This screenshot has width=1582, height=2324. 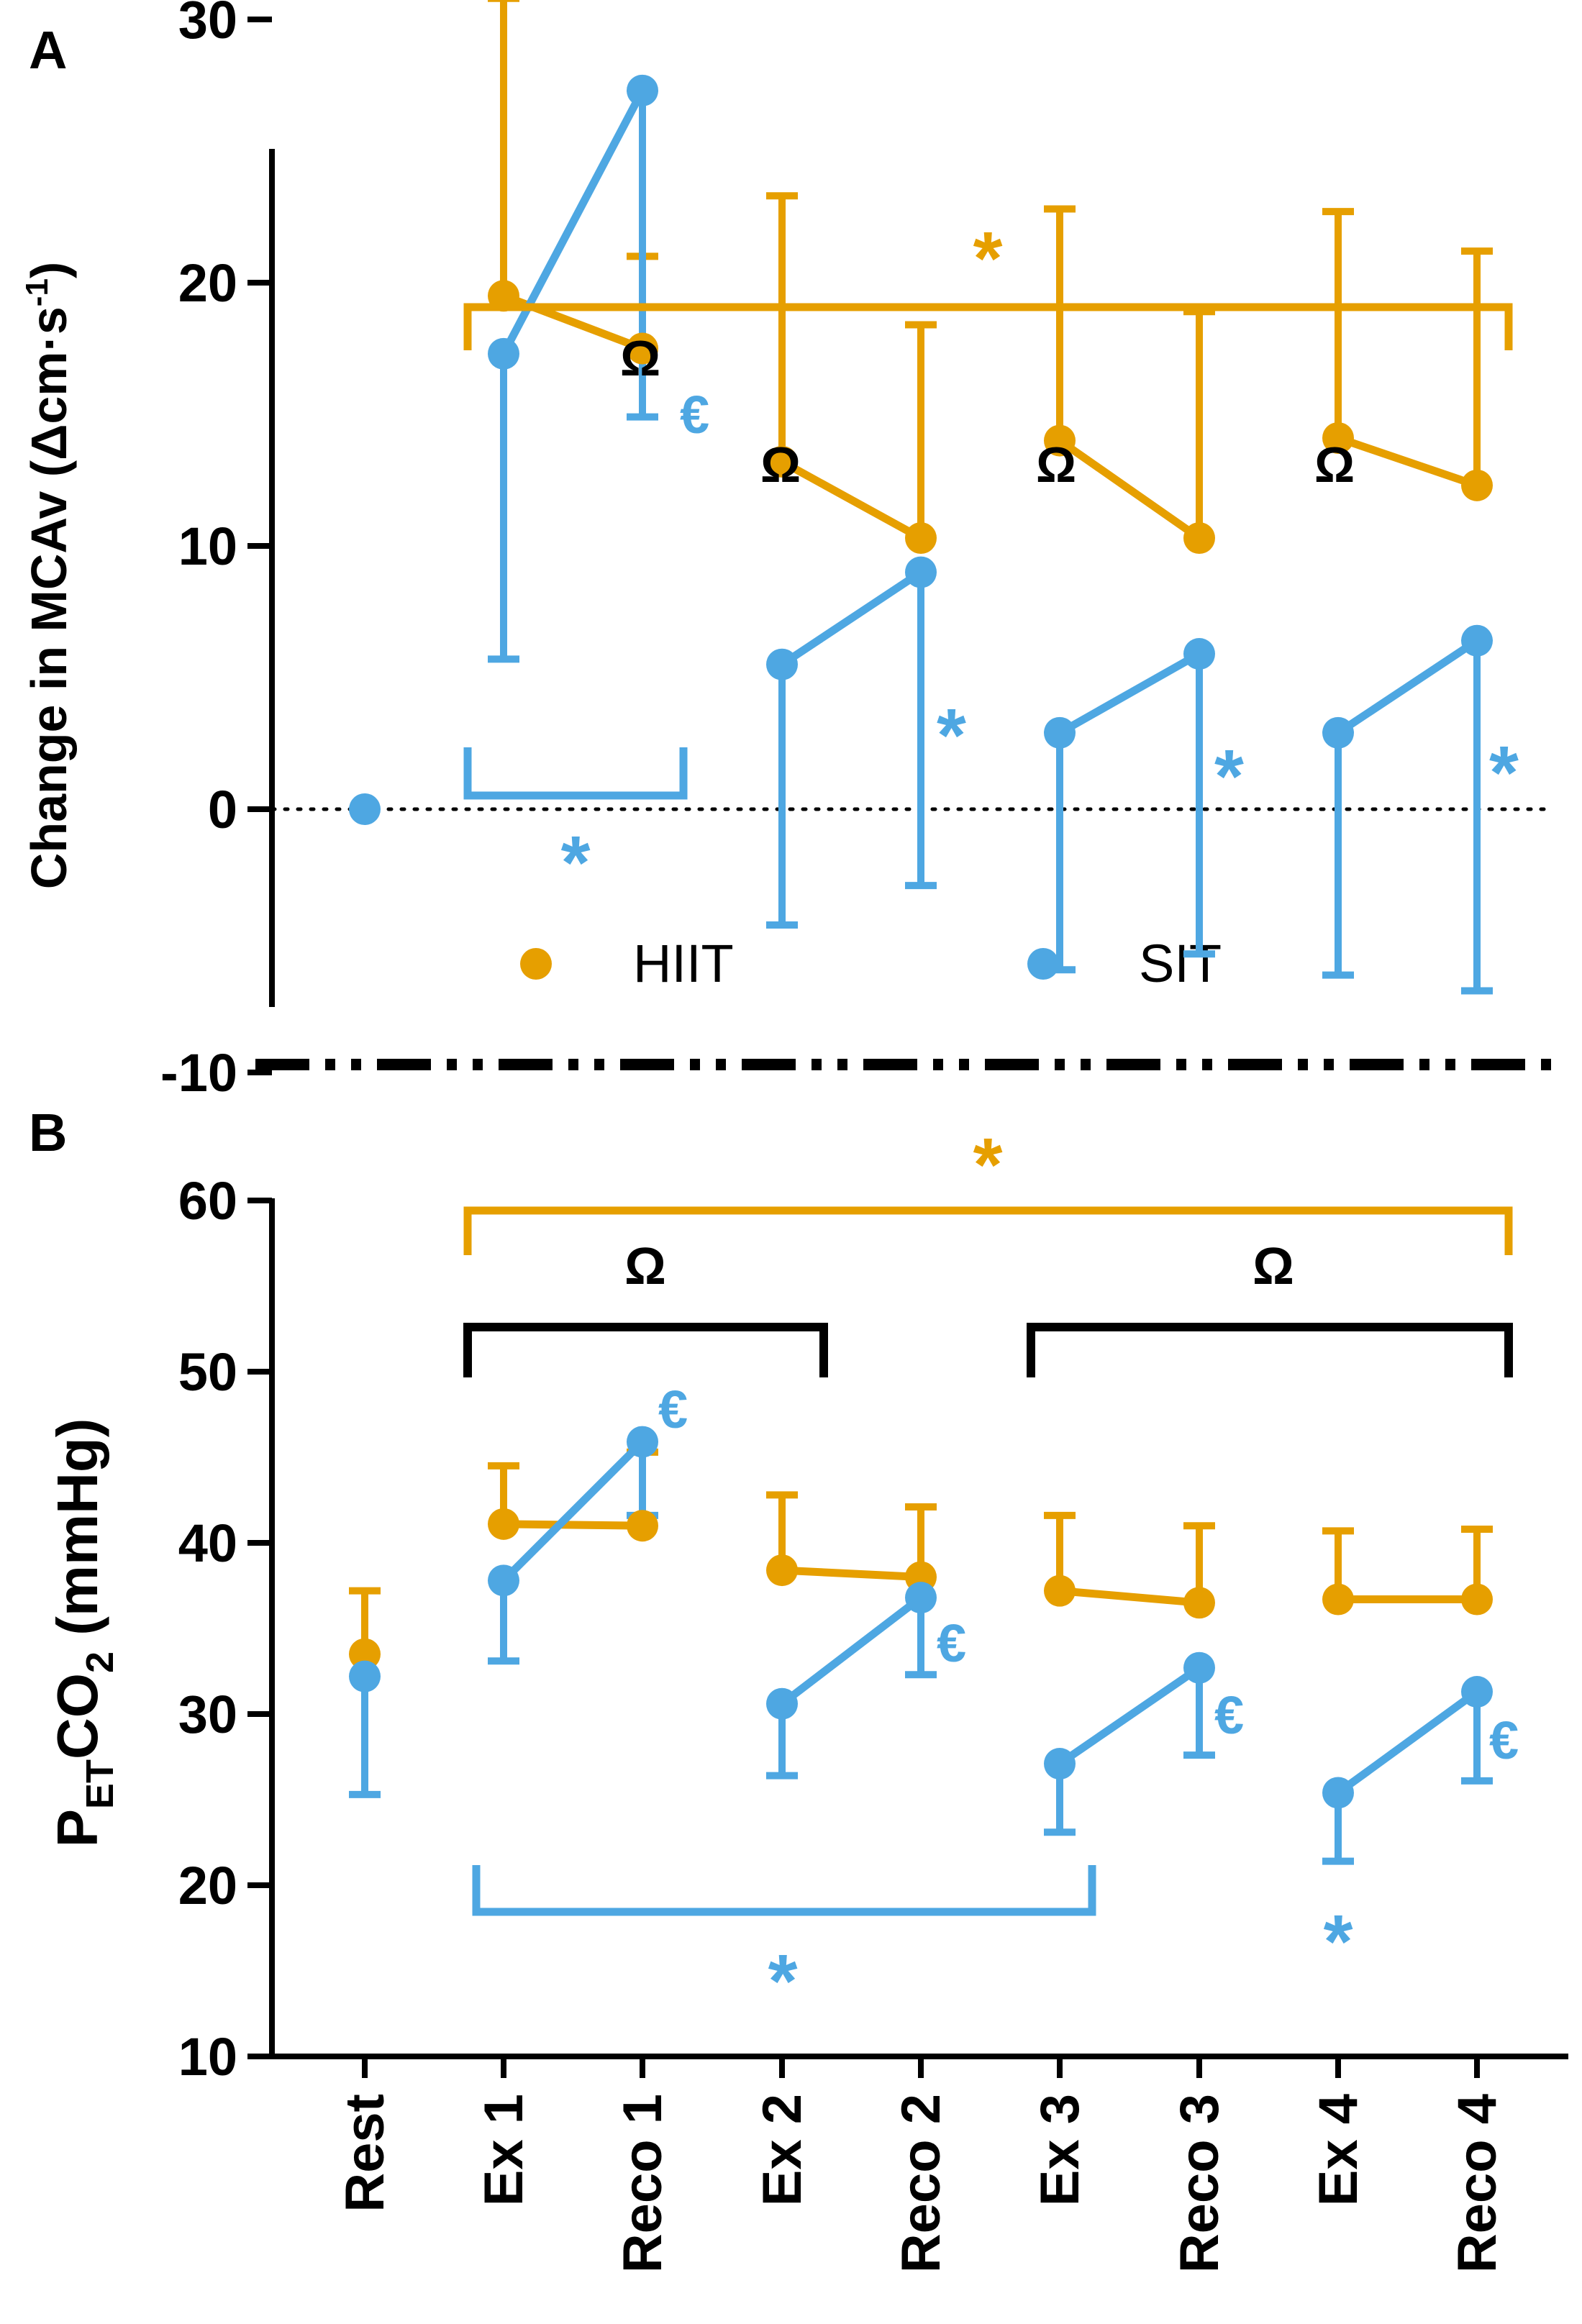 What do you see at coordinates (1229, 1715) in the screenshot?
I see `euro-b-reco3: €` at bounding box center [1229, 1715].